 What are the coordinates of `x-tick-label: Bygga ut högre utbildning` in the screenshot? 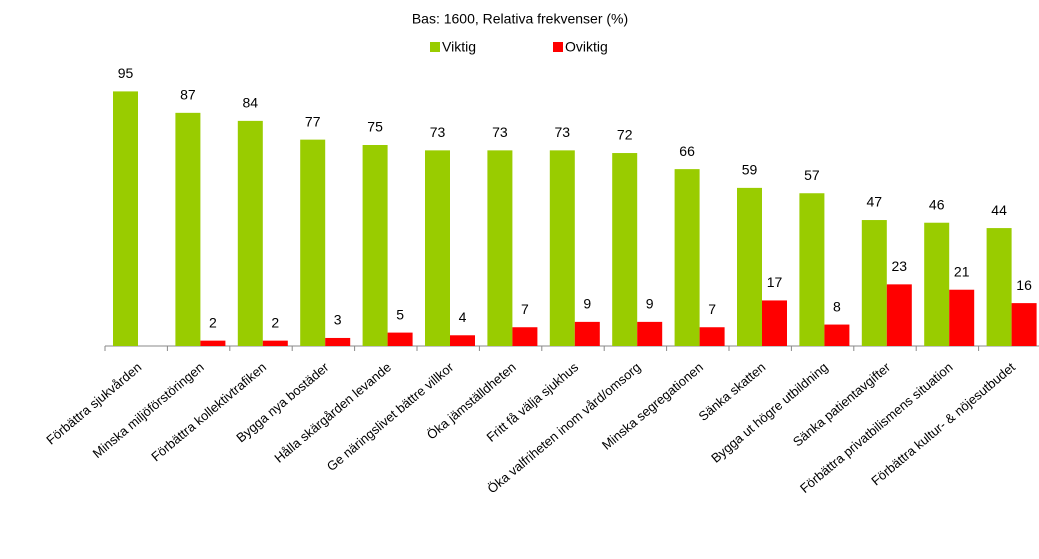 It's located at (769, 412).